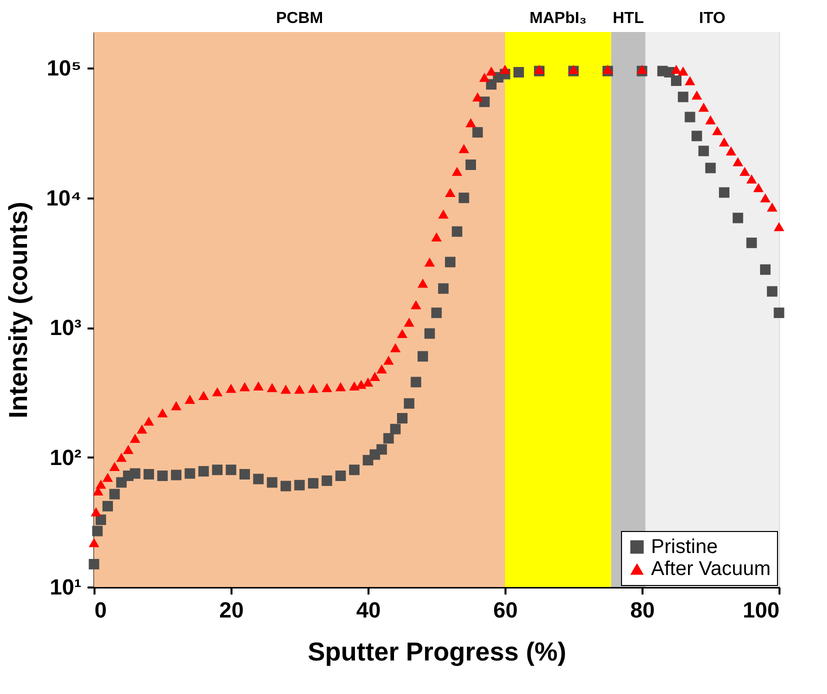 Image resolution: width=827 pixels, height=694 pixels. I want to click on legend-label: Pristine, so click(684, 547).